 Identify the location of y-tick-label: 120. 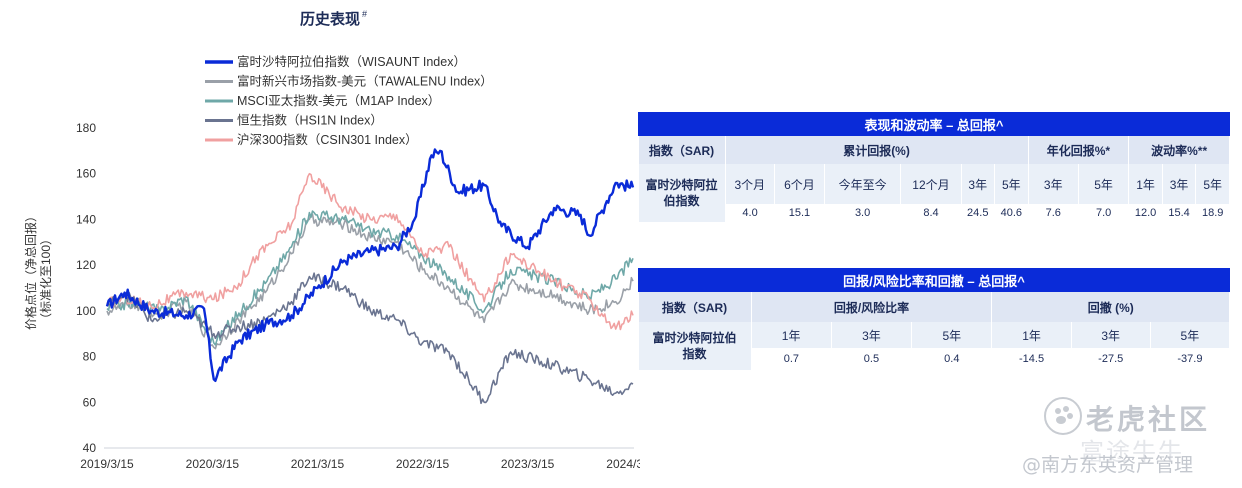
(86, 265).